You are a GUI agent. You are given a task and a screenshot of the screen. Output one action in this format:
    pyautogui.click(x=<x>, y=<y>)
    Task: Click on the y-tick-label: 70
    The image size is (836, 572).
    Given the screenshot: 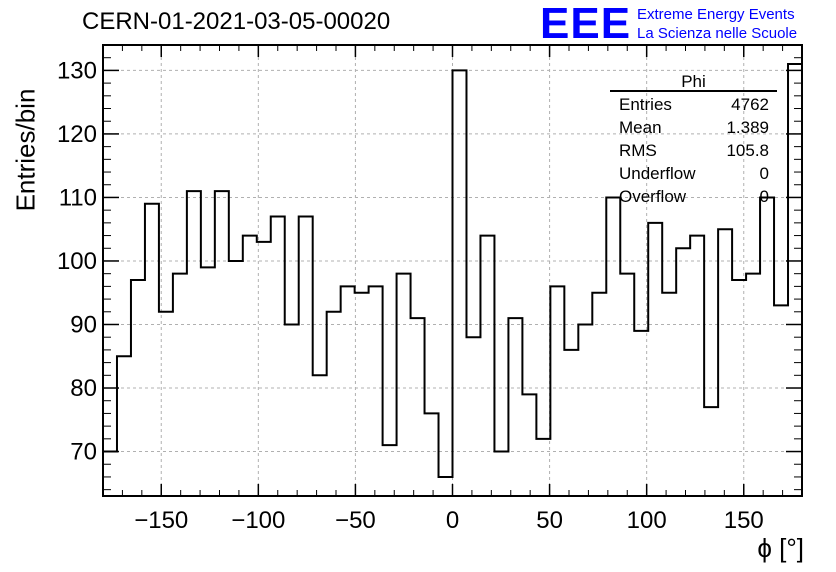 What is the action you would take?
    pyautogui.click(x=83, y=452)
    